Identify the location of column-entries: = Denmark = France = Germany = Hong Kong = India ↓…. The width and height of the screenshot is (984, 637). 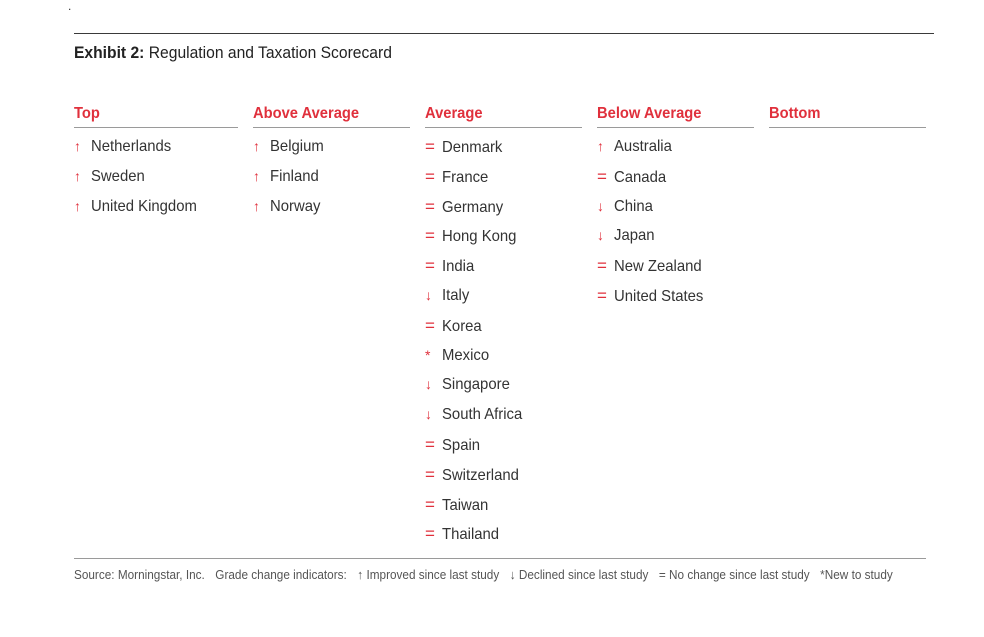
(503, 340).